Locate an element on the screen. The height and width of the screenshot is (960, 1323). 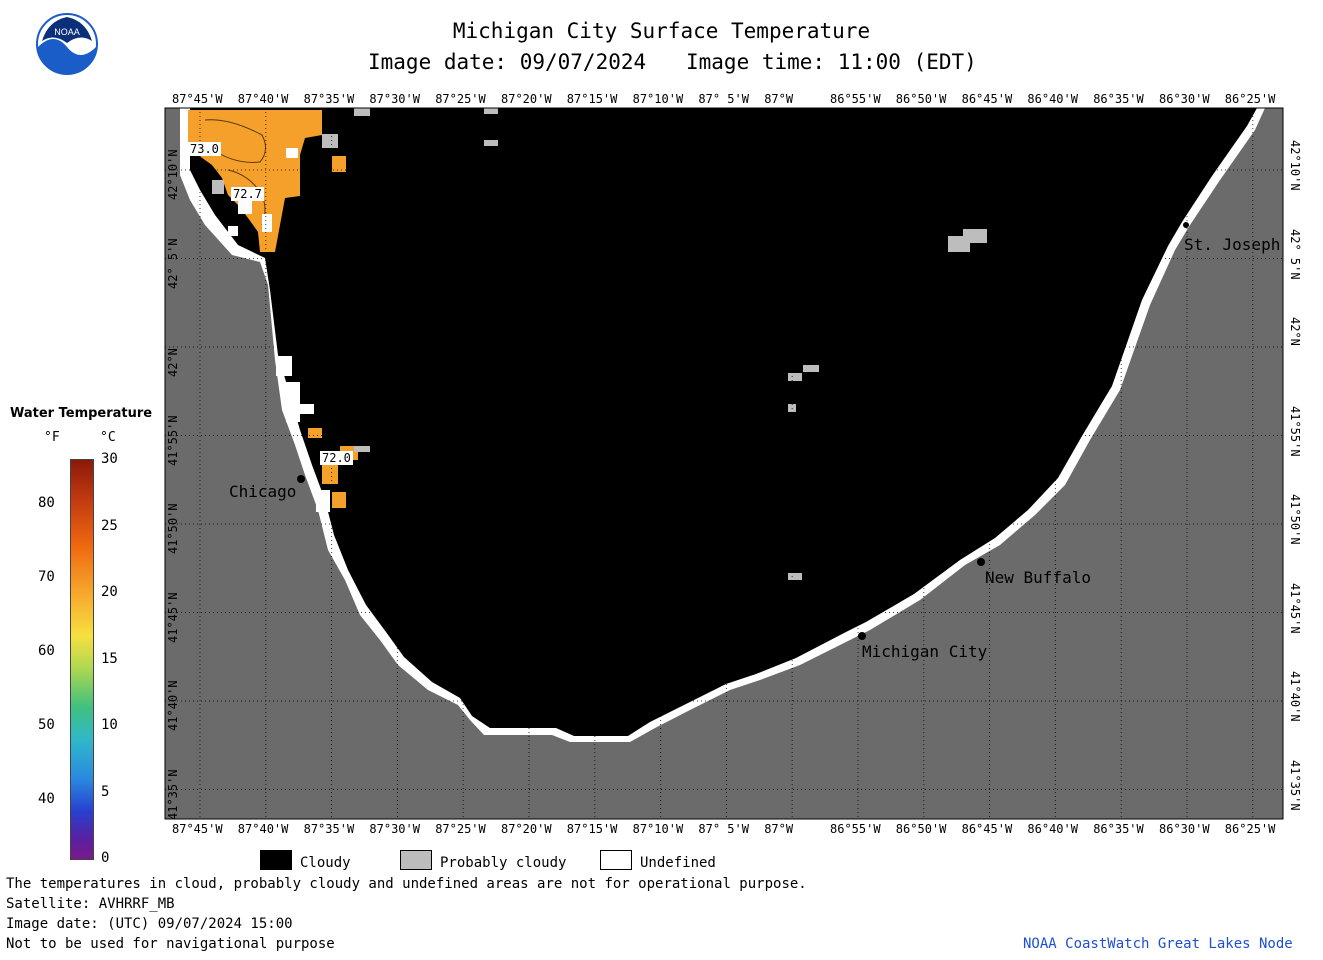
lon-tick-label-top: 87° 5'W is located at coordinates (723, 99).